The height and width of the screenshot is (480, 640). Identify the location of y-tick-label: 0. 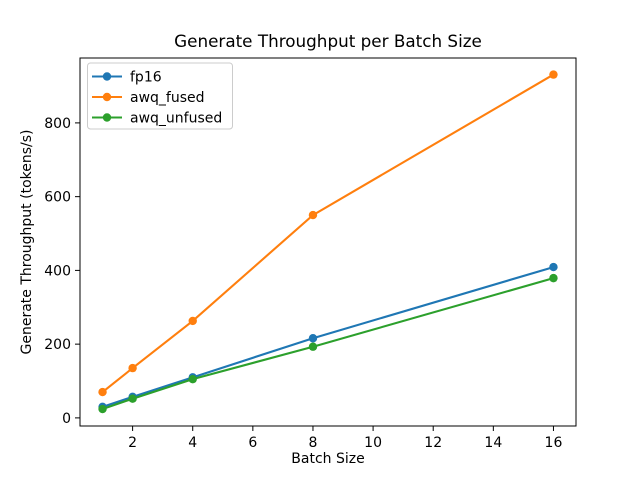
(66, 419).